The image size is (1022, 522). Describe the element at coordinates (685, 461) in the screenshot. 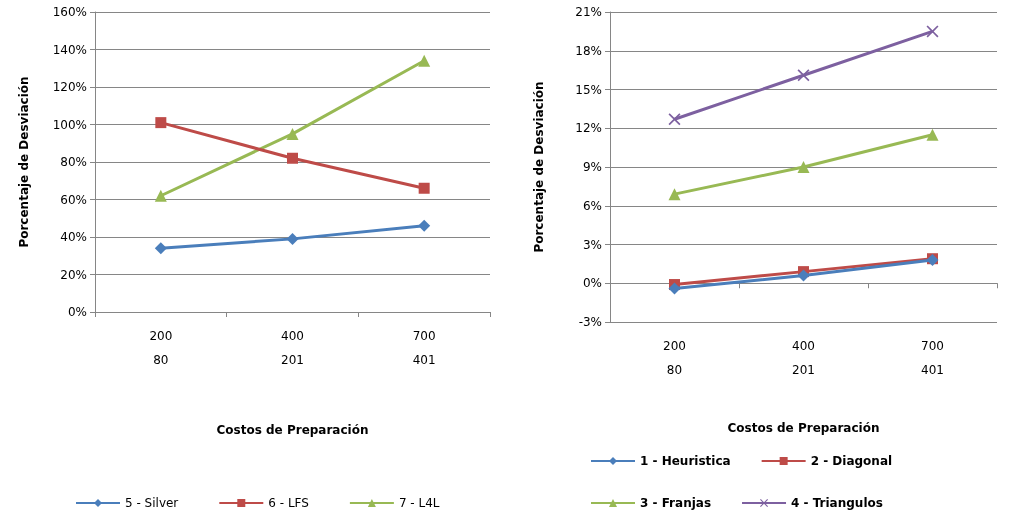

I see `legend-label: 1 - Heuristica` at that location.